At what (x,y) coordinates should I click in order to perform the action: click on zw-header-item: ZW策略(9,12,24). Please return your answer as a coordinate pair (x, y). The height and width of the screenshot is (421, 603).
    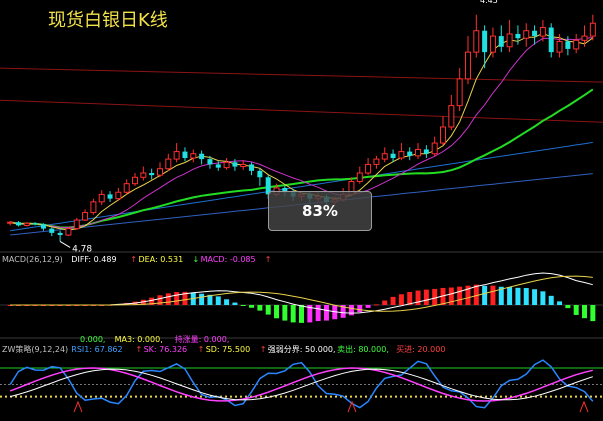
    Looking at the image, I should click on (35, 349).